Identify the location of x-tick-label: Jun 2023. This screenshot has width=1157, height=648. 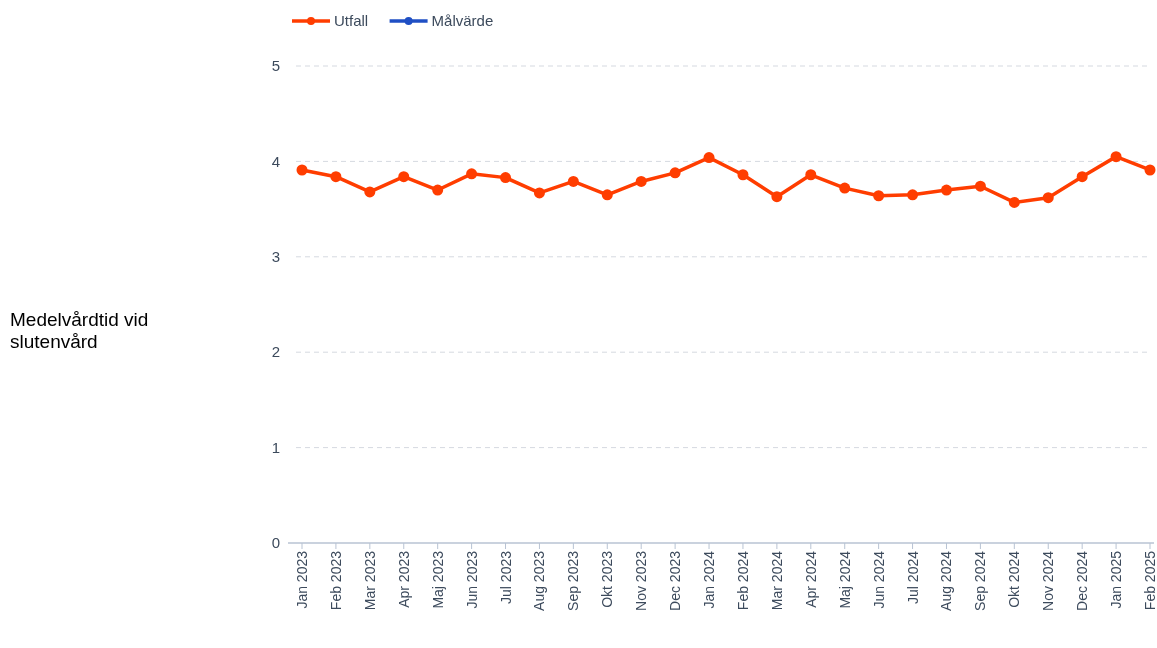
(471, 579).